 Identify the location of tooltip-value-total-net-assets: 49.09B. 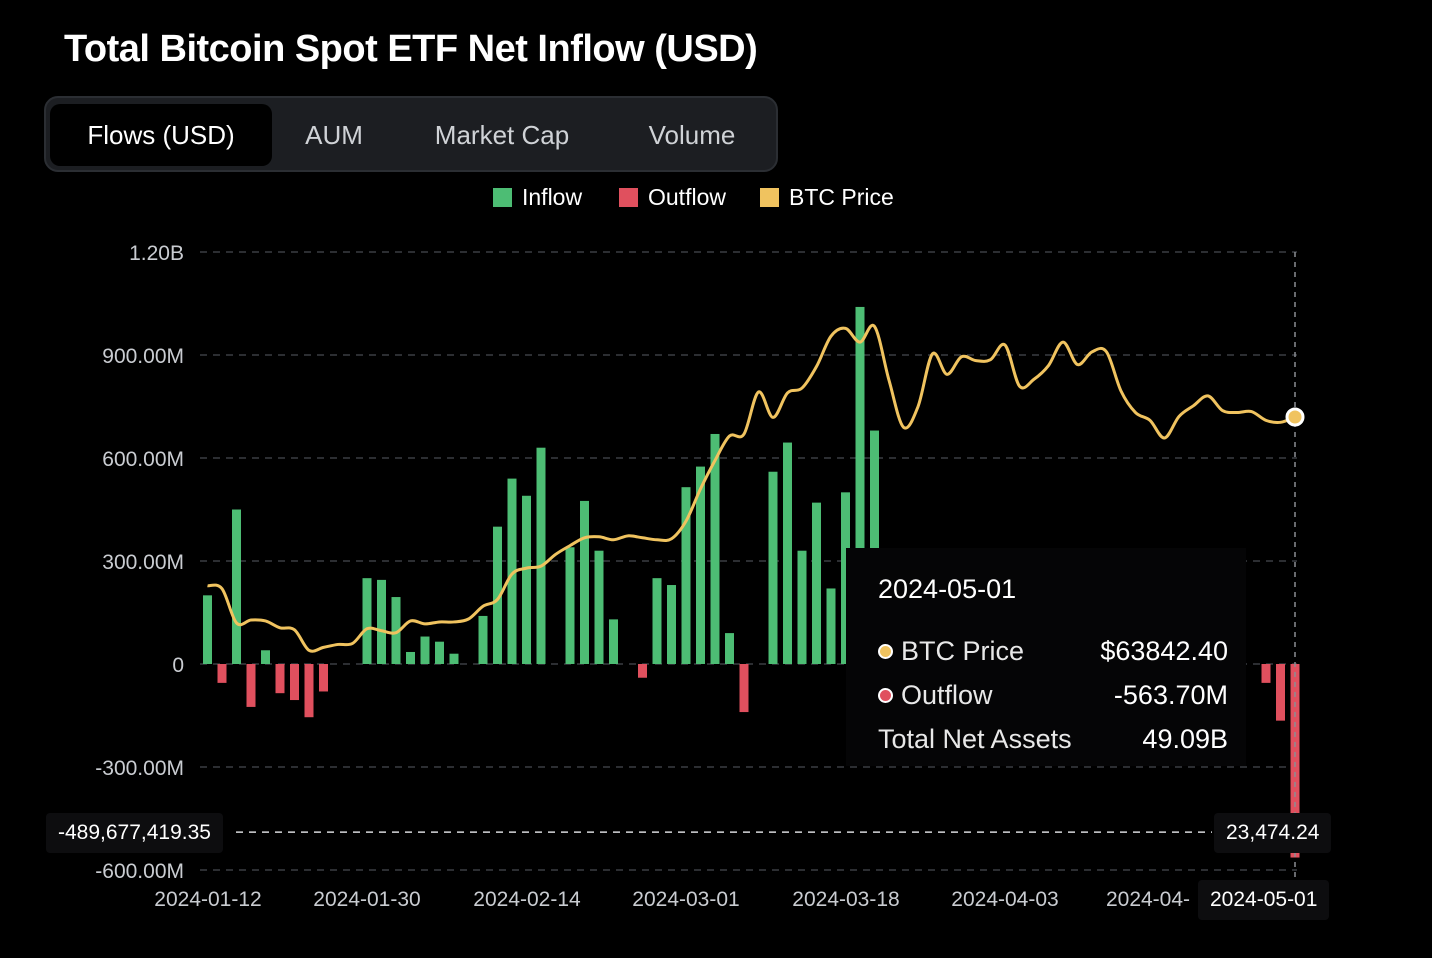
(1185, 739).